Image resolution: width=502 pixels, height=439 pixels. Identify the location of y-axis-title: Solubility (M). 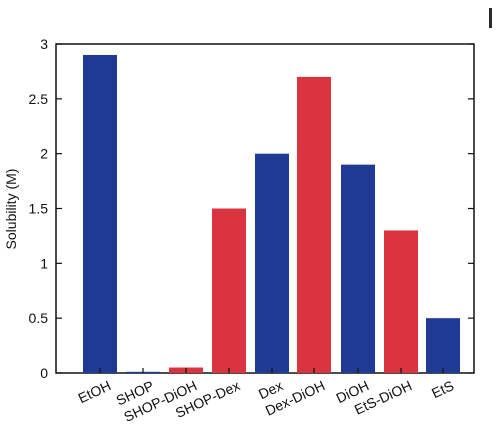
(11, 209).